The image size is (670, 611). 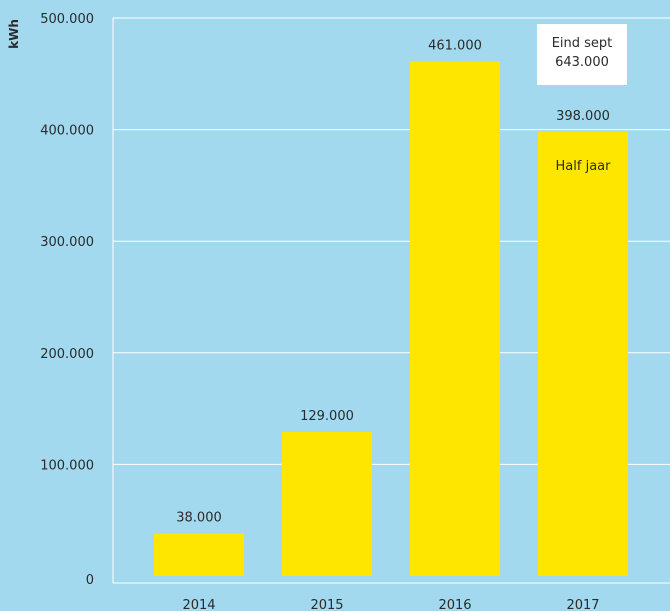 What do you see at coordinates (67, 131) in the screenshot?
I see `y-tick-label: 400.000` at bounding box center [67, 131].